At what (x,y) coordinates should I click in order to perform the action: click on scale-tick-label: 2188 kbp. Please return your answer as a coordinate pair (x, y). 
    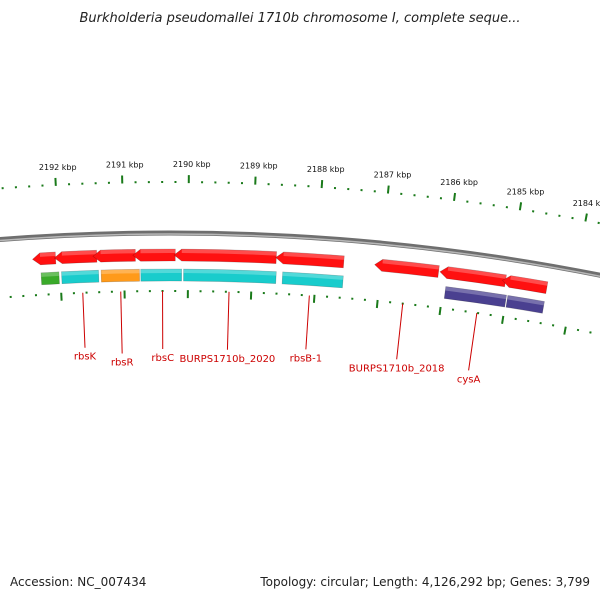
    Looking at the image, I should click on (326, 169).